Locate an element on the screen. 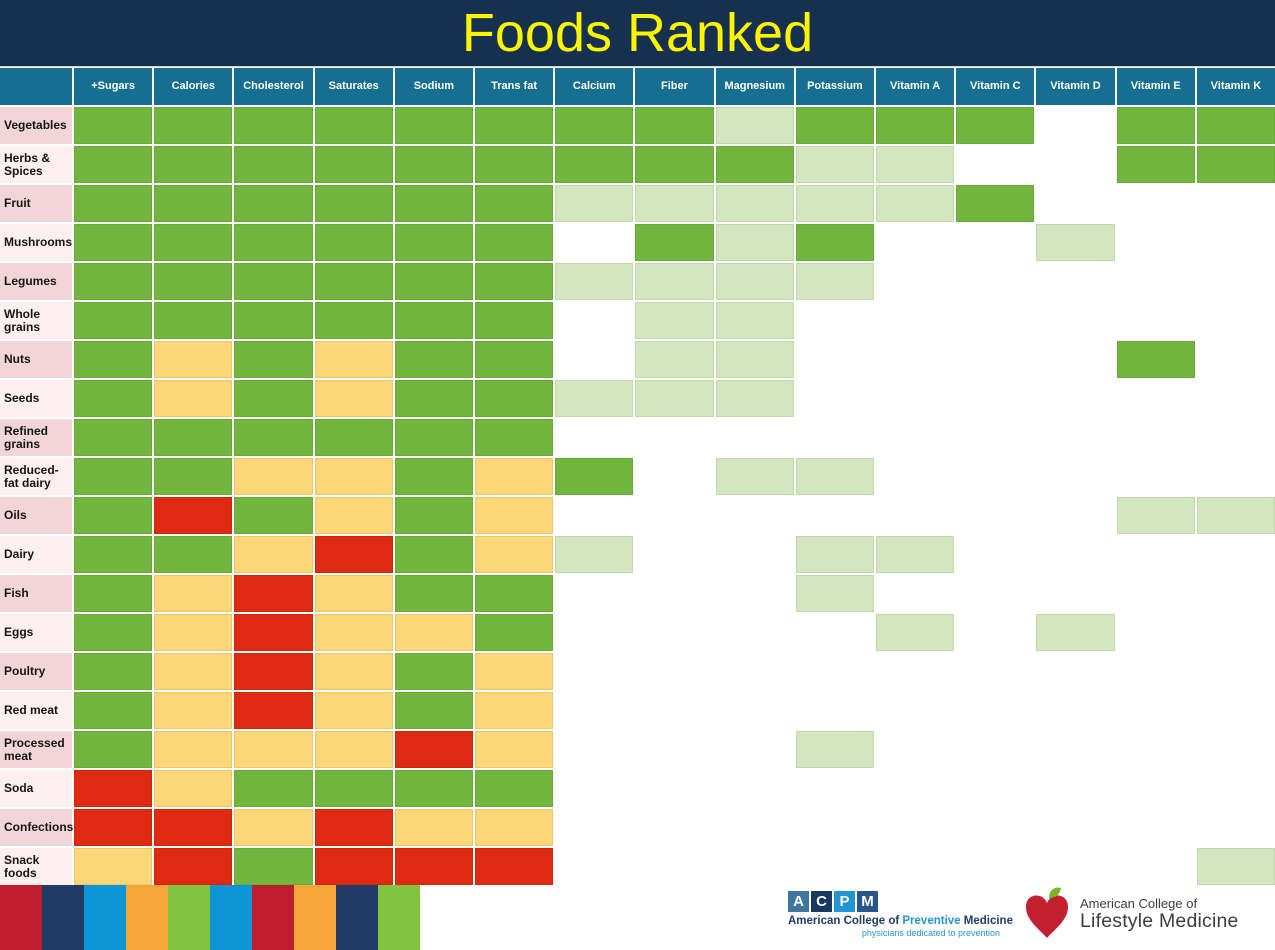 This screenshot has width=1275, height=950. row-label-reduced-fat-dairy: Reduced-fat dairy is located at coordinates (36, 476).